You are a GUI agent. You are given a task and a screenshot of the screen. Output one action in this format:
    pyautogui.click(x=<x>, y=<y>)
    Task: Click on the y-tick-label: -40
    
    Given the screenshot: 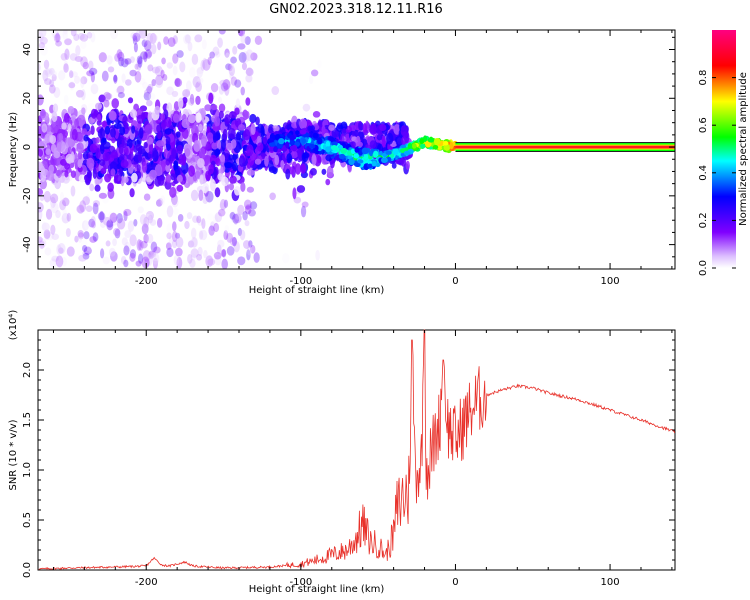 What is the action you would take?
    pyautogui.click(x=27, y=244)
    